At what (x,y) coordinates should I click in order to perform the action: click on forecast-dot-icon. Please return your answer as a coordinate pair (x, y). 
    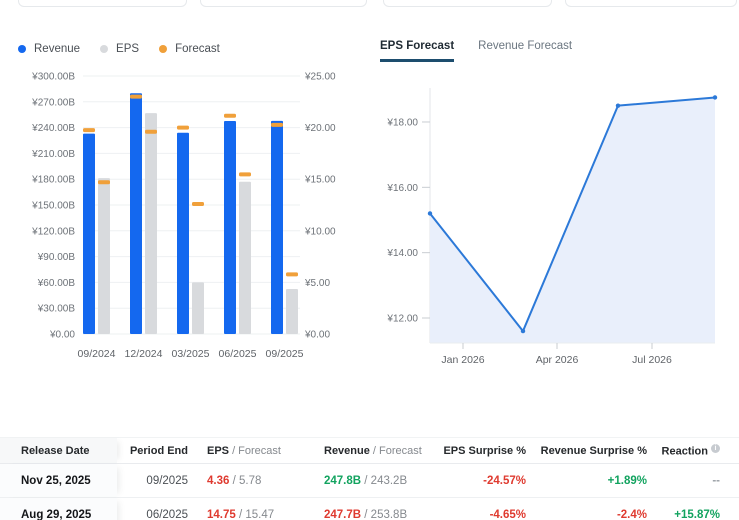
    Looking at the image, I should click on (163, 49).